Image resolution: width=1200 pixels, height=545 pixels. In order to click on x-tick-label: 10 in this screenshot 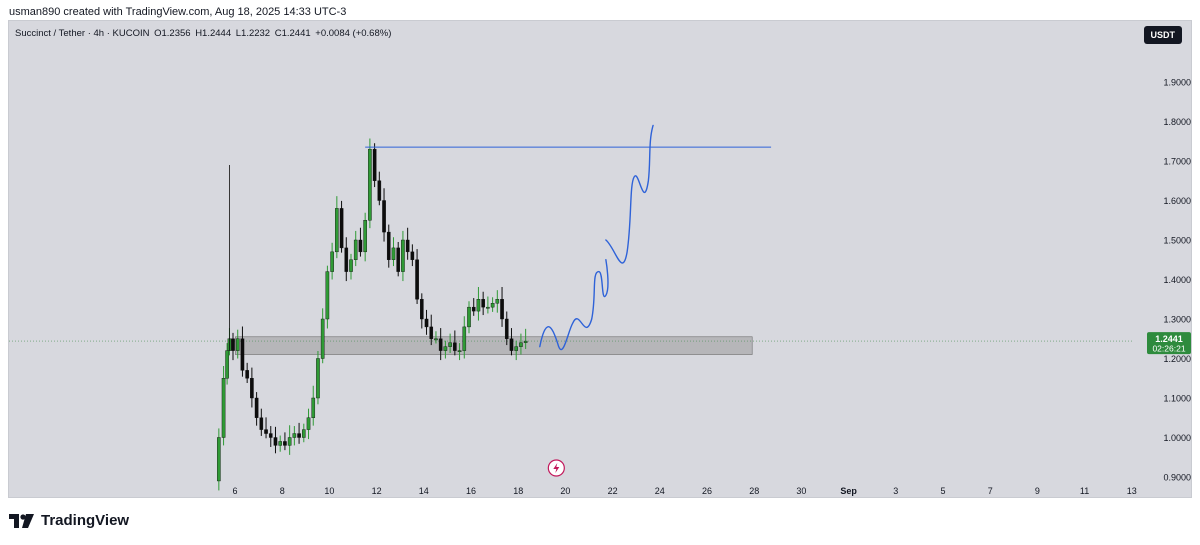, I will do `click(329, 491)`.